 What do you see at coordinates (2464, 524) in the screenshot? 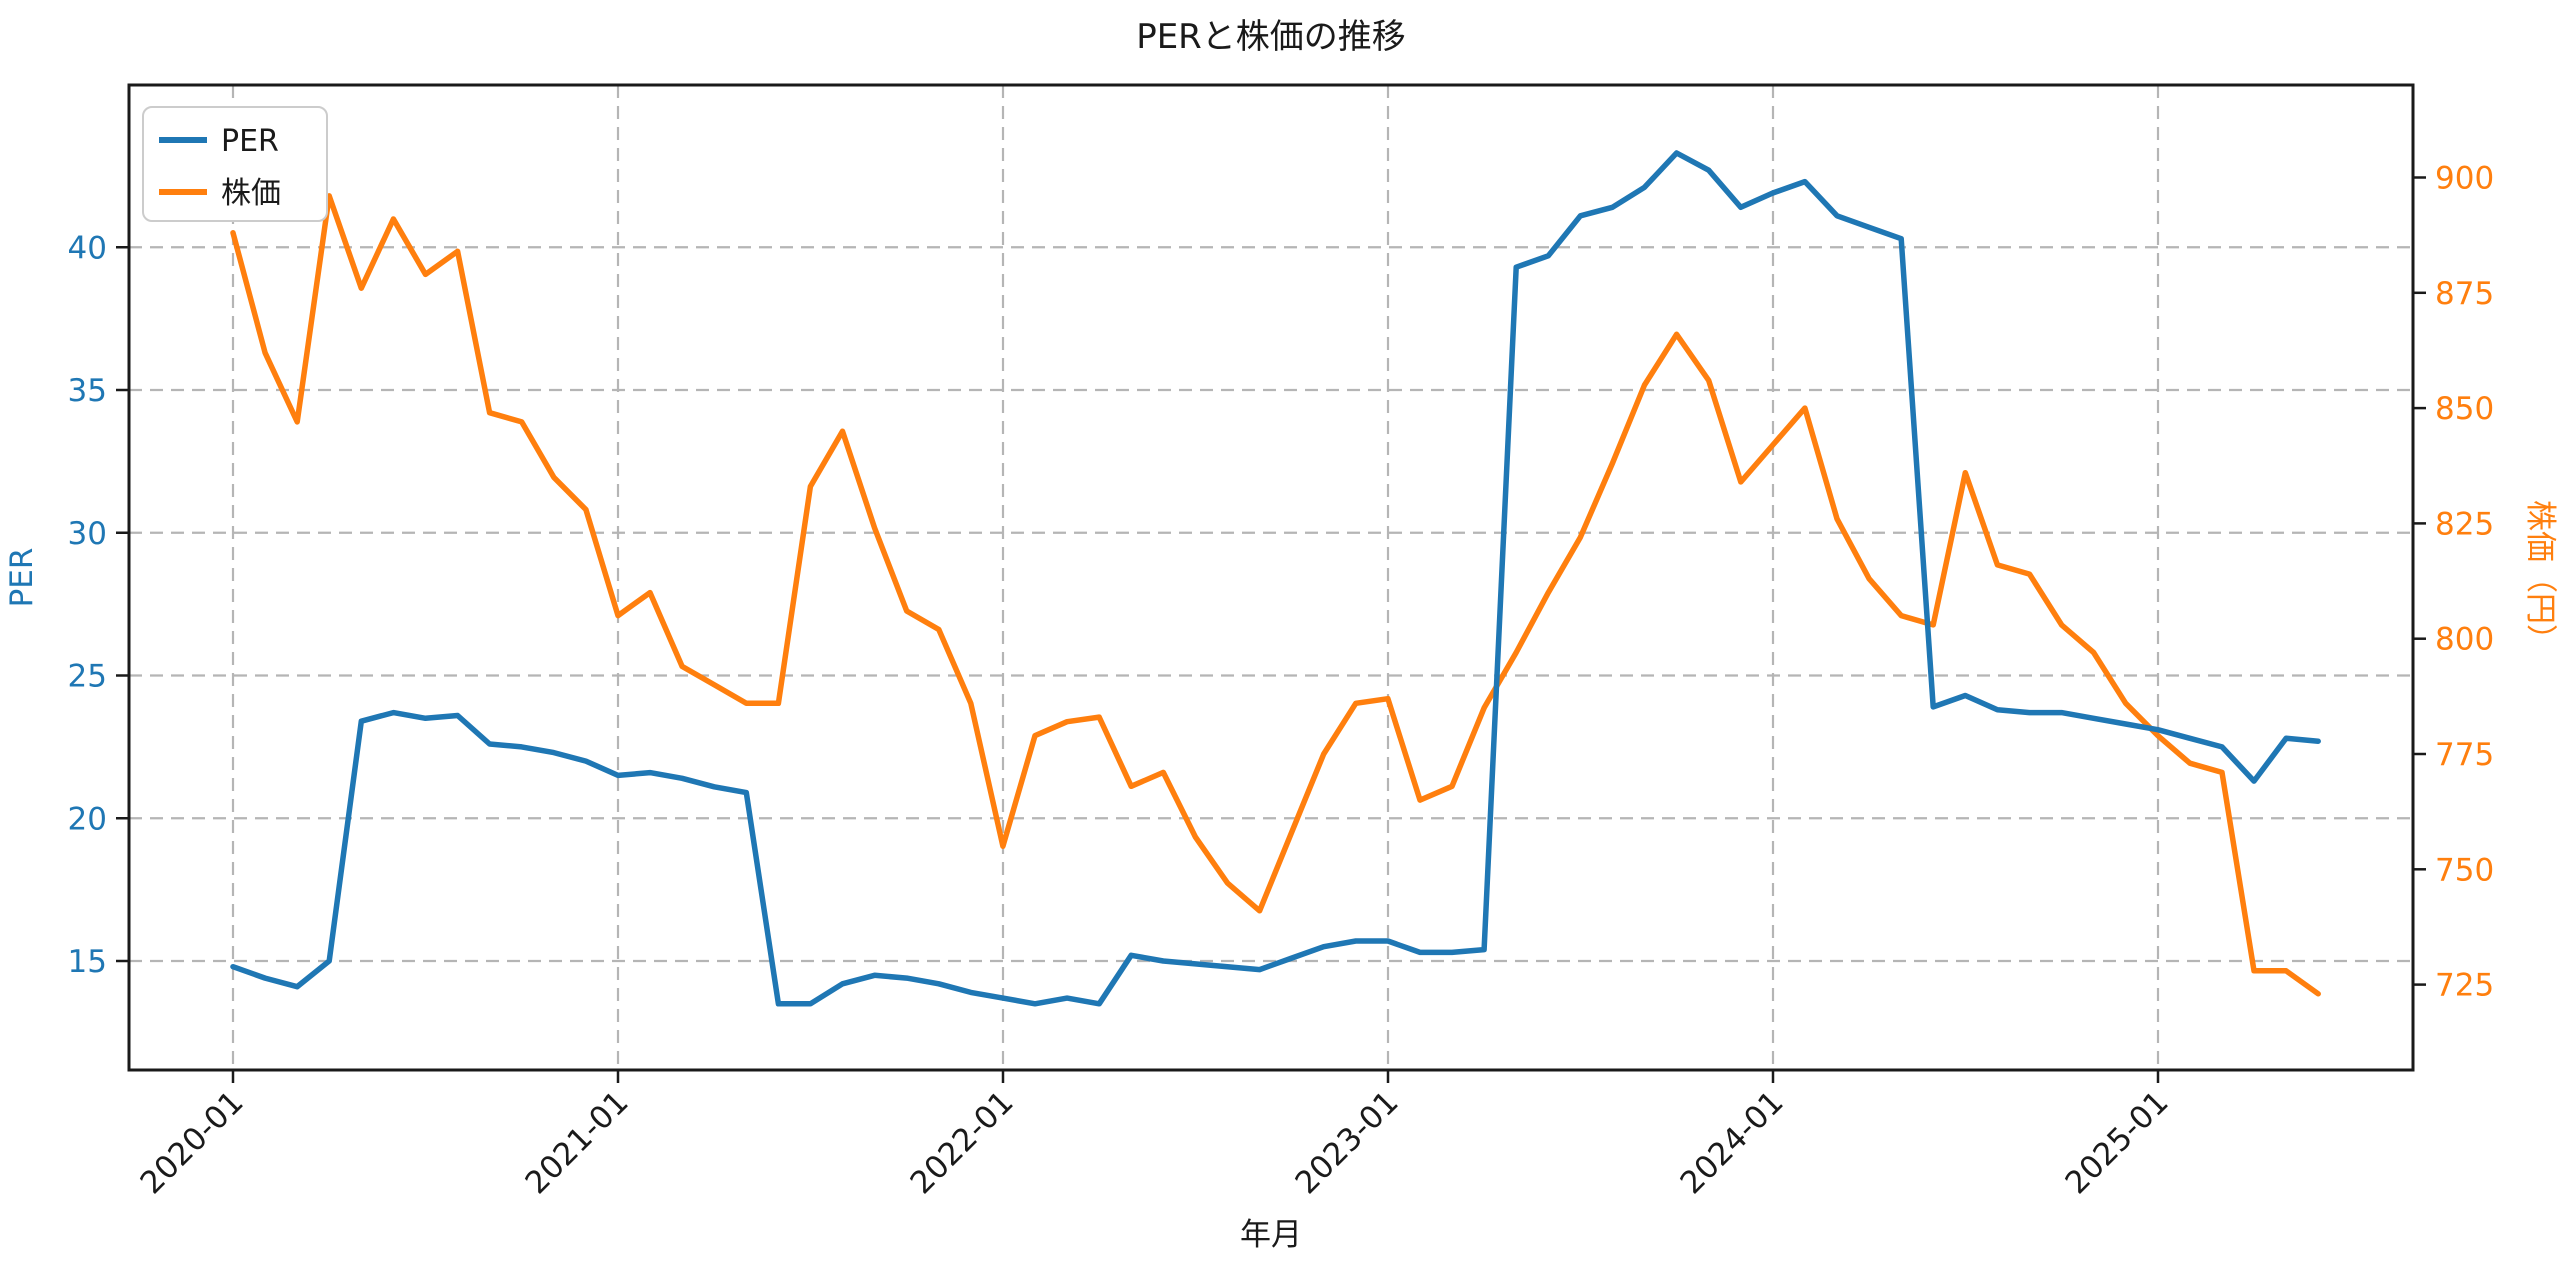
I see `right-tick-label: 825` at bounding box center [2464, 524].